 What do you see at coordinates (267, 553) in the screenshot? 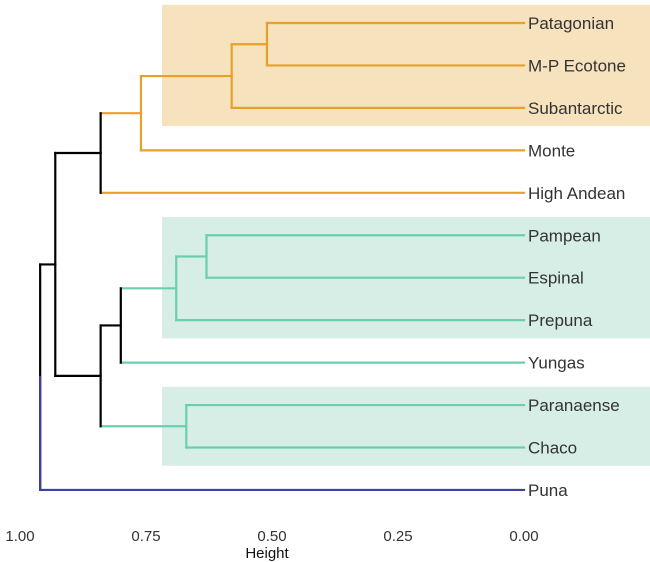
I see `x-axis-title: Height` at bounding box center [267, 553].